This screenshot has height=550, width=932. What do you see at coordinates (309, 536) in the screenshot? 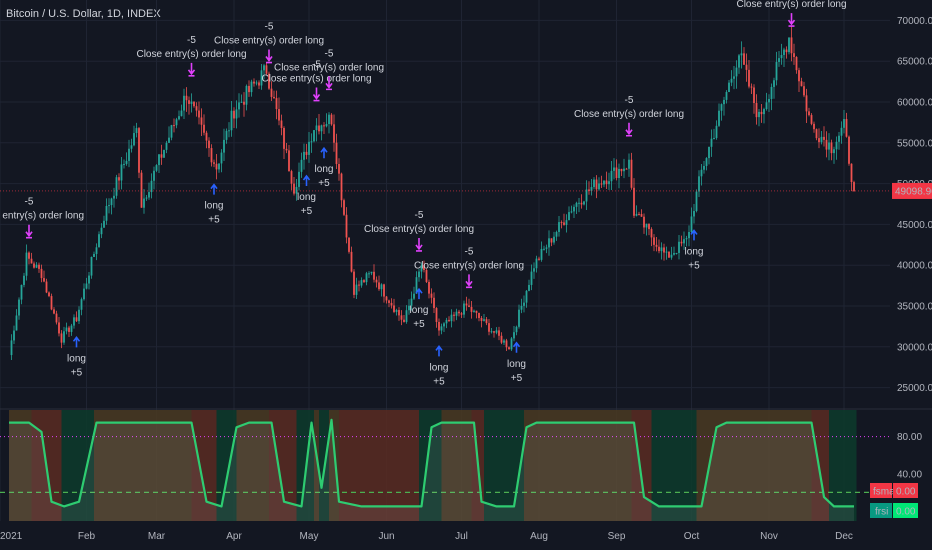
I see `x-tick-label: May` at bounding box center [309, 536].